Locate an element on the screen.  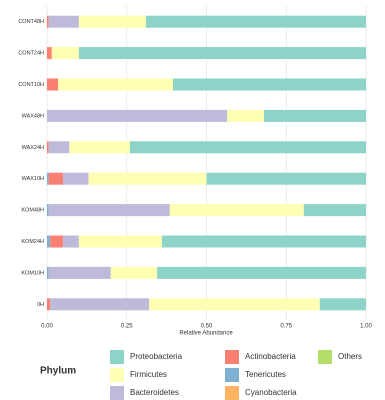
legend-label: Firmicutes is located at coordinates (148, 374).